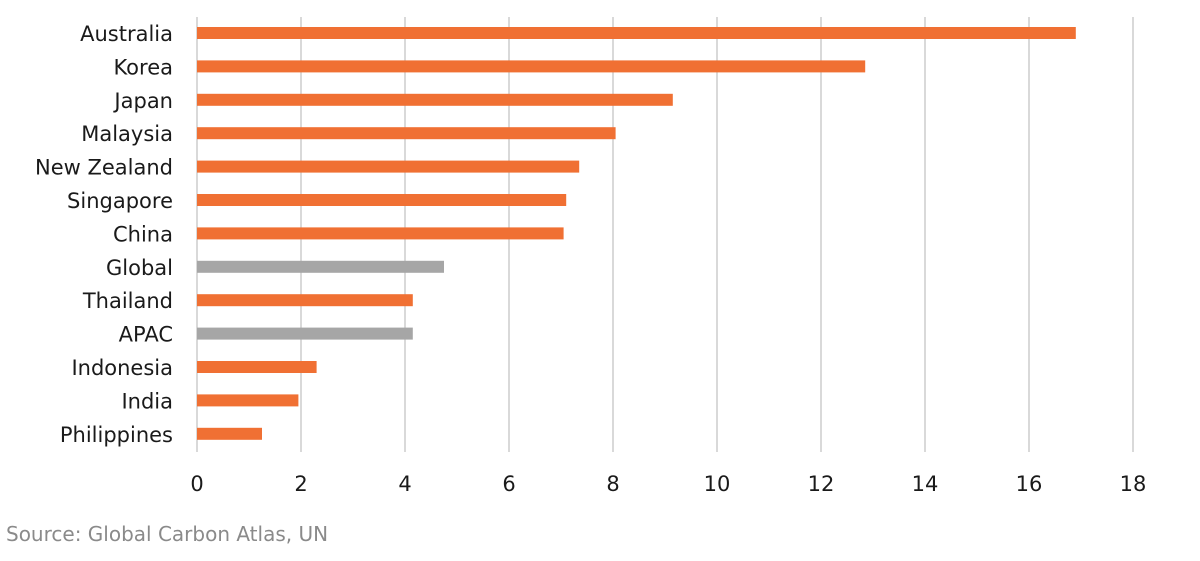 This screenshot has width=1200, height=561. Describe the element at coordinates (143, 234) in the screenshot. I see `category-label-china: China` at that location.